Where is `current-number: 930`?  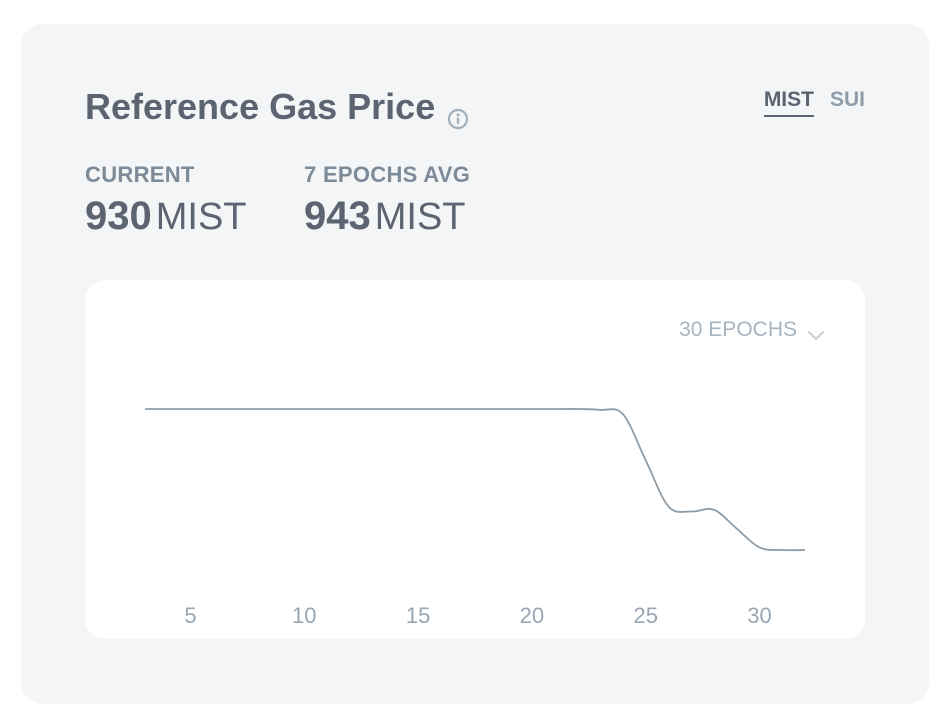
current-number: 930 is located at coordinates (118, 216).